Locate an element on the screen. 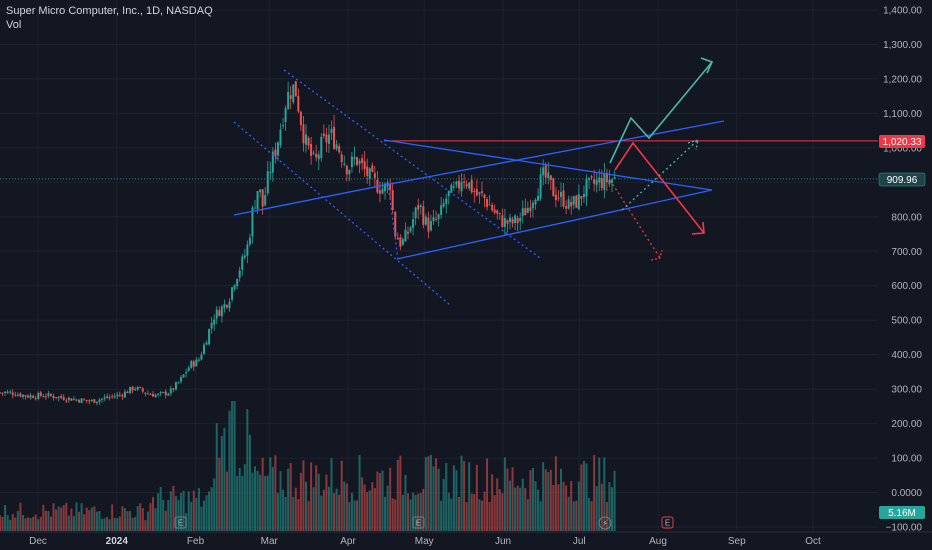  trendline is located at coordinates (554, 224).